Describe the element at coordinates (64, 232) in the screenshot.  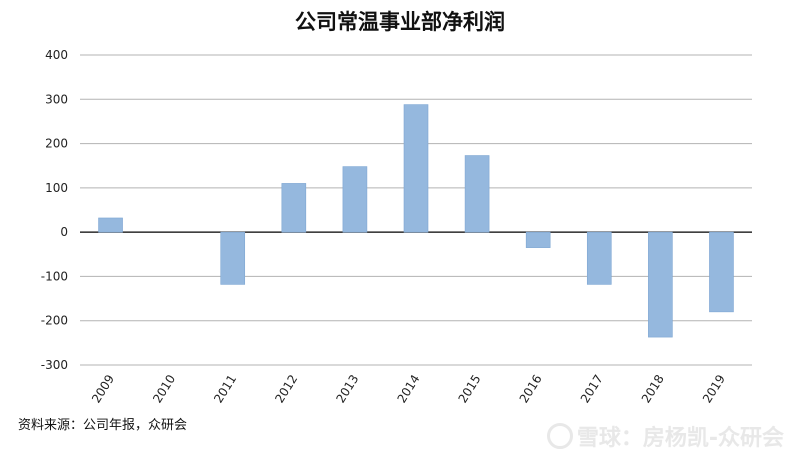
I see `y-tick-label: 0` at that location.